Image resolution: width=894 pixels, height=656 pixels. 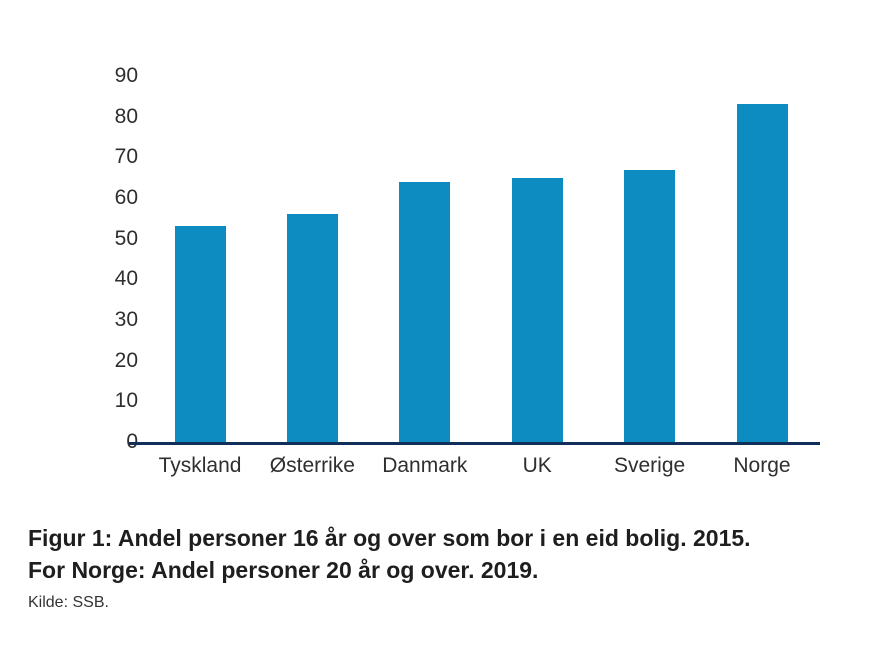 What do you see at coordinates (537, 309) in the screenshot?
I see `bar-uk` at bounding box center [537, 309].